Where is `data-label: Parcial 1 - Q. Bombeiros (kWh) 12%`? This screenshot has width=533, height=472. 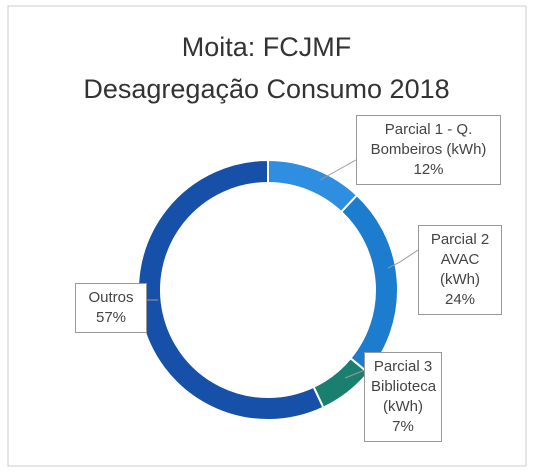
data-label: Parcial 1 - Q. Bombeiros (kWh) 12% is located at coordinates (428, 150).